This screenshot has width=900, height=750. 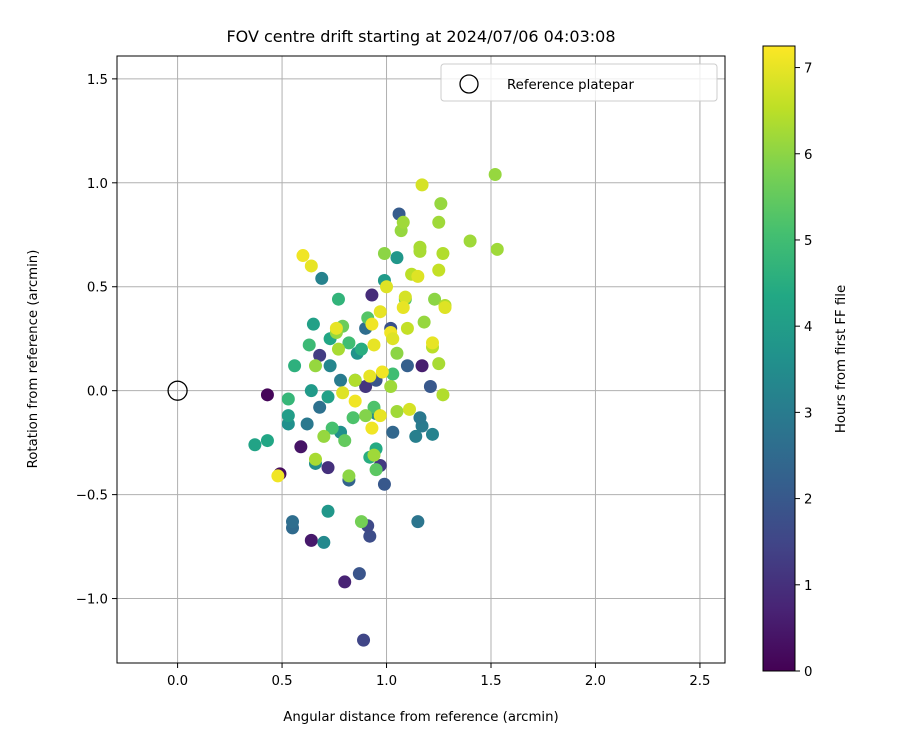 What do you see at coordinates (177, 681) in the screenshot?
I see `x-tick-label: 0.0` at bounding box center [177, 681].